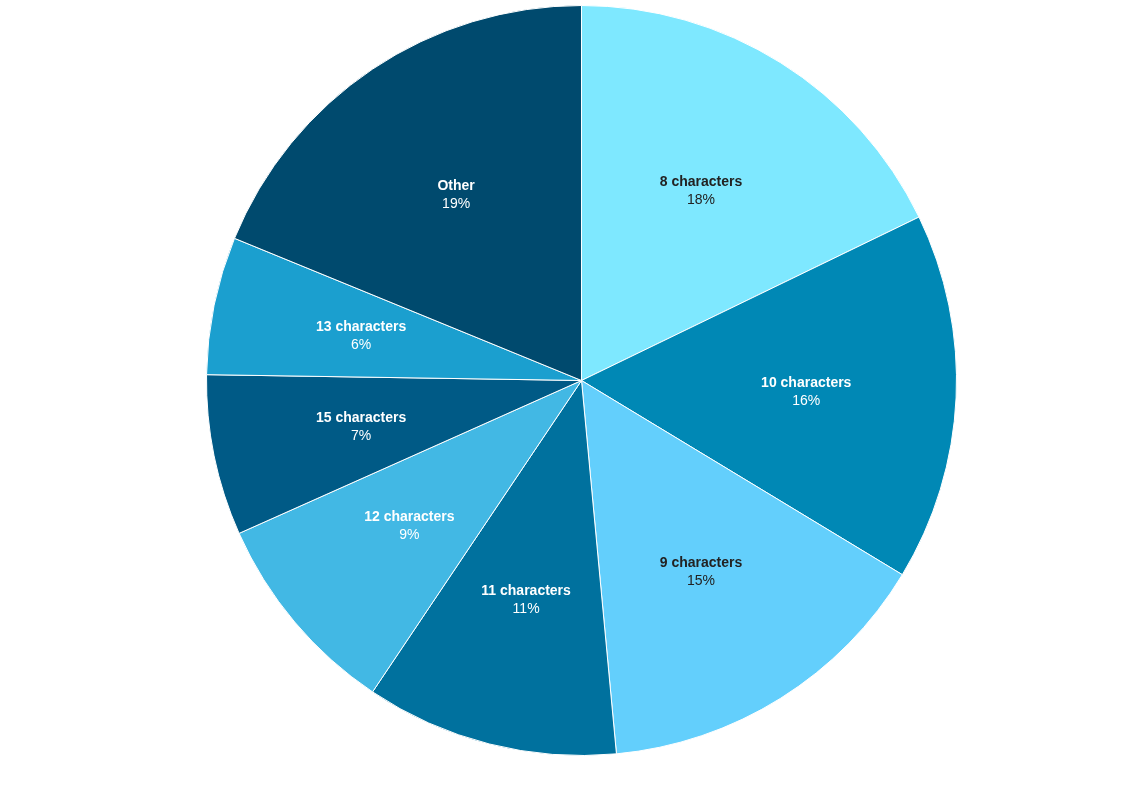  What do you see at coordinates (701, 180) in the screenshot?
I see `slice-label: 8 characters` at bounding box center [701, 180].